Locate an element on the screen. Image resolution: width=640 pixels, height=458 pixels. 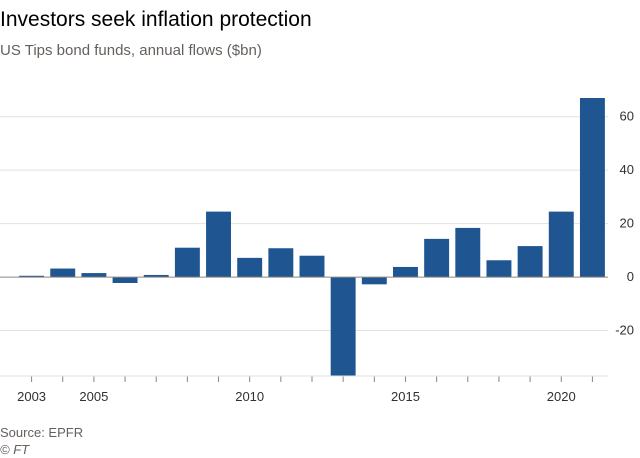
bar-2009 is located at coordinates (218, 244).